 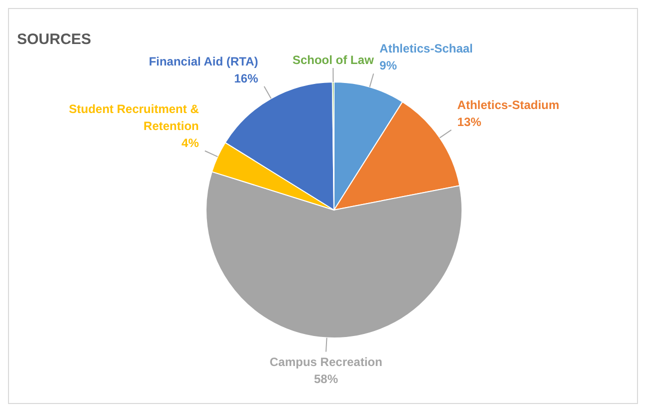 What do you see at coordinates (326, 379) in the screenshot?
I see `data-label: 58%` at bounding box center [326, 379].